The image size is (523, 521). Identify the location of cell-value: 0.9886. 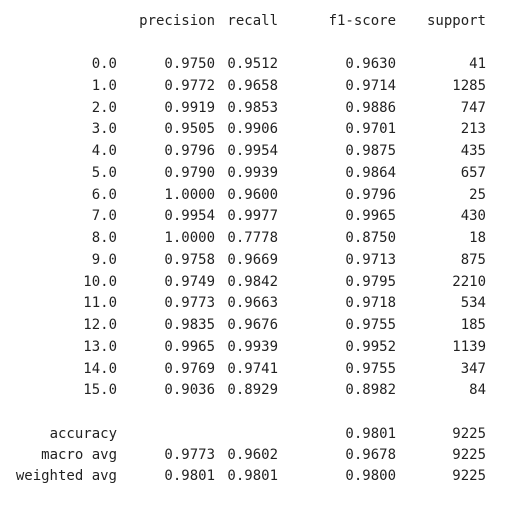
(370, 107).